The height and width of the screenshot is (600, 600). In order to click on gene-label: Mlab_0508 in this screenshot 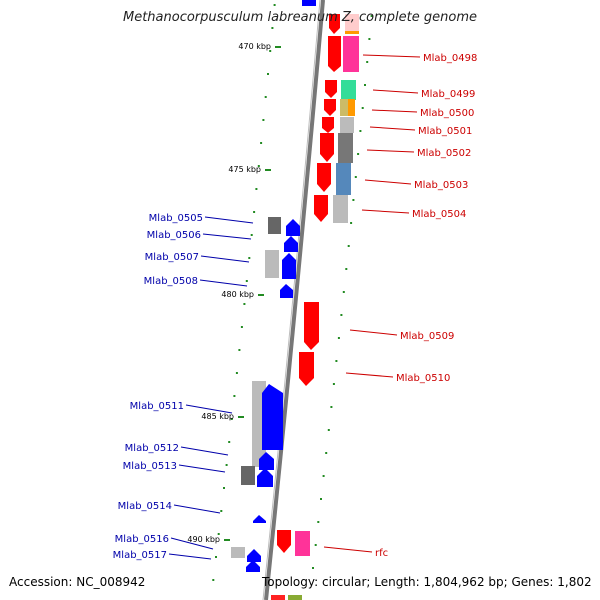, I will do `click(171, 281)`.